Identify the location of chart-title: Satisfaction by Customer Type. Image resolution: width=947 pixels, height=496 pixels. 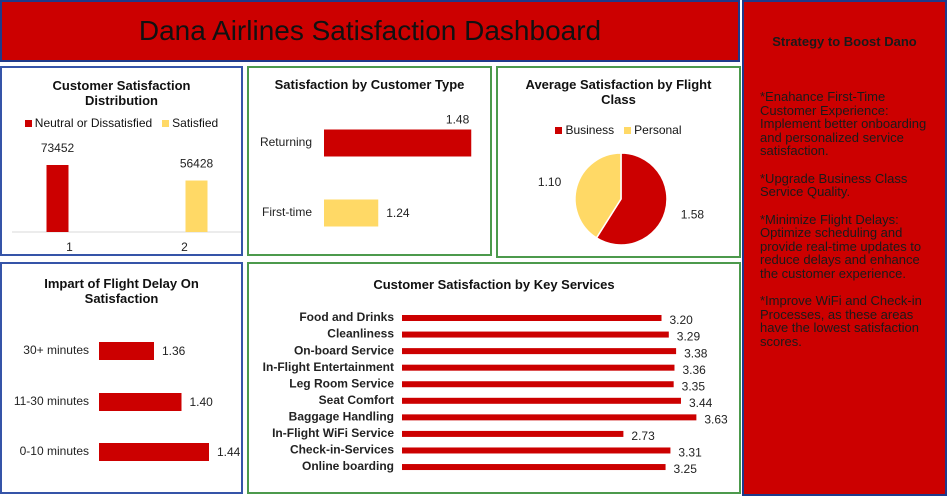
(369, 84).